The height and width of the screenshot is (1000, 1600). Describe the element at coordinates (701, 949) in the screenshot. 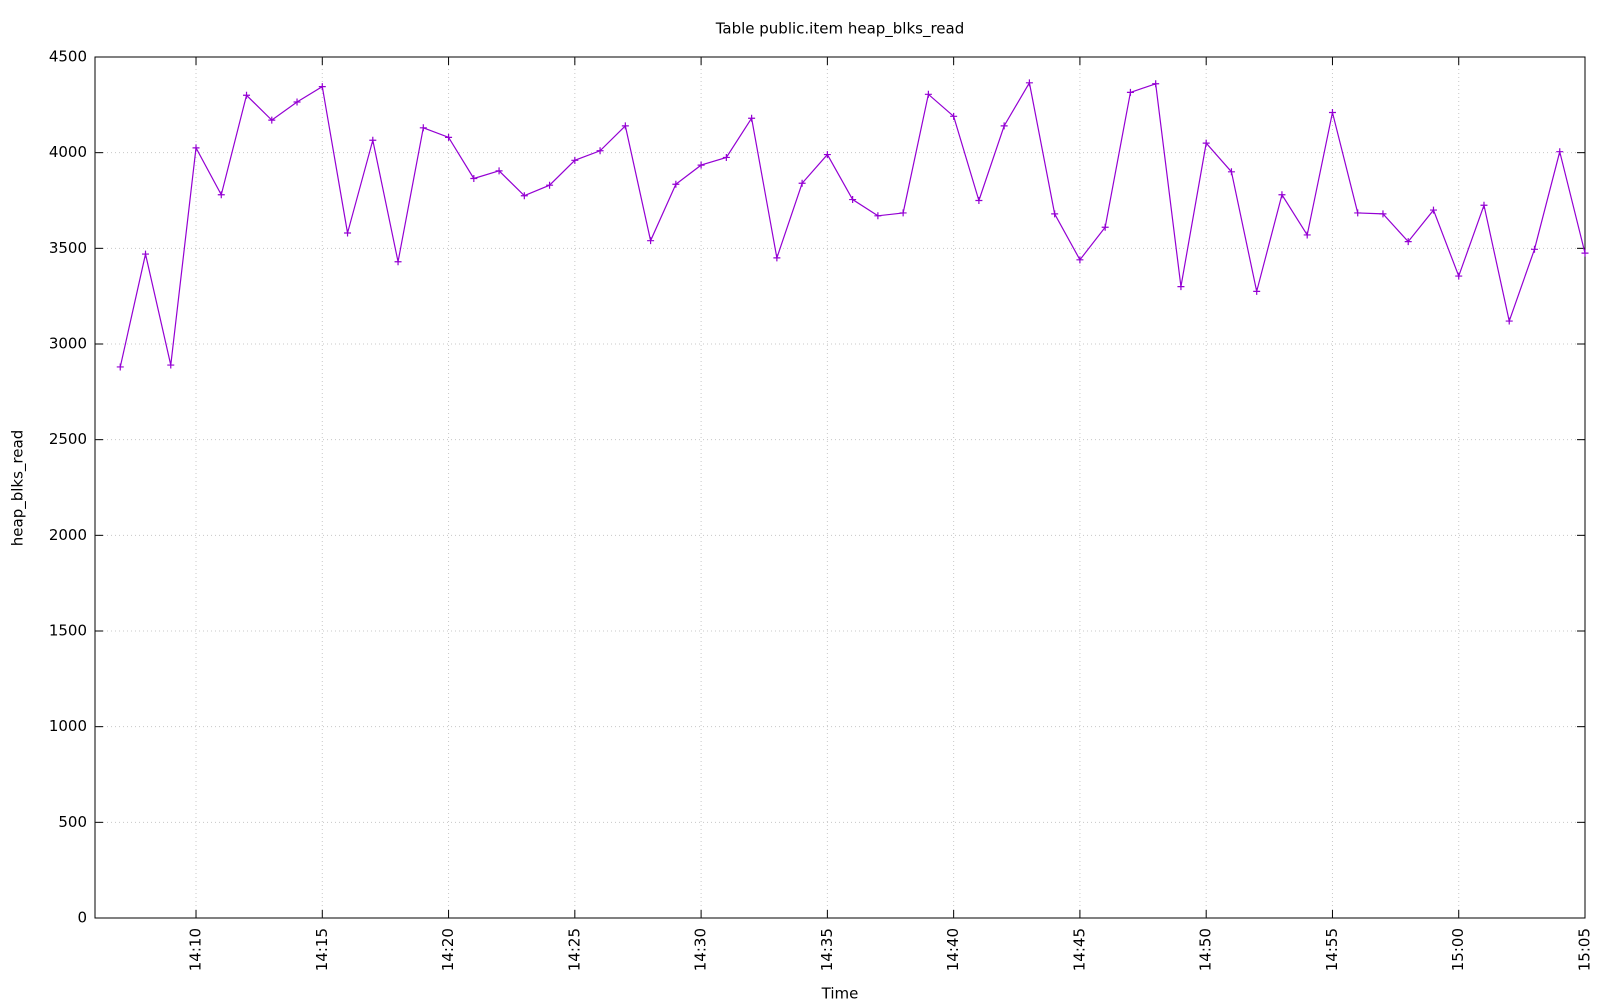

I see `x-tick-label: 14:30` at that location.